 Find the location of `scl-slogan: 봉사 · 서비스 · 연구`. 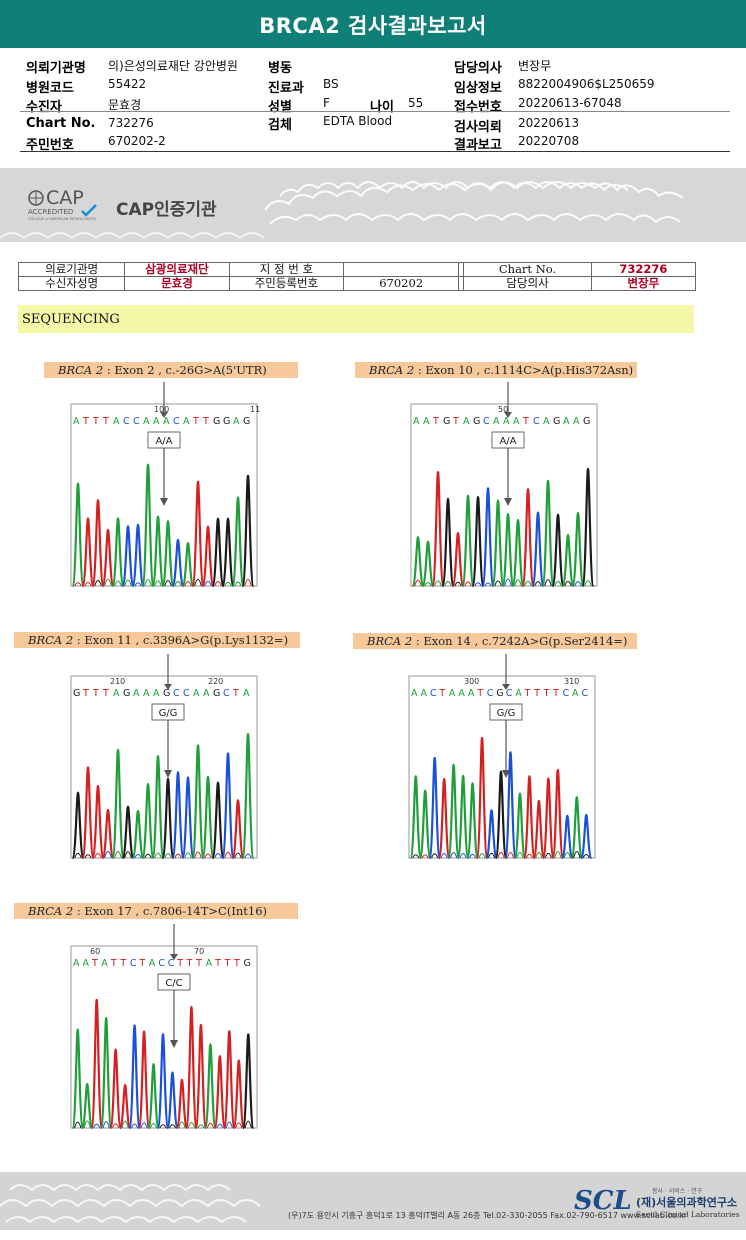

scl-slogan: 봉사 · 서비스 · 연구 is located at coordinates (677, 1191).